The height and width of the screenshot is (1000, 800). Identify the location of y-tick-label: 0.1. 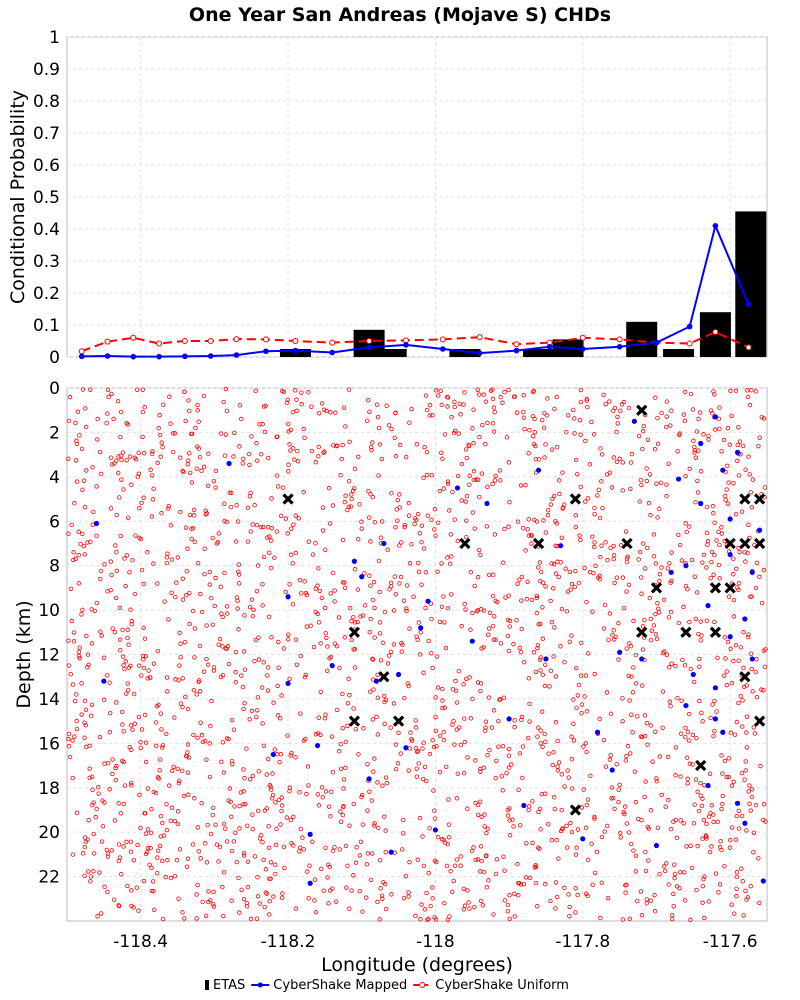
(46, 326).